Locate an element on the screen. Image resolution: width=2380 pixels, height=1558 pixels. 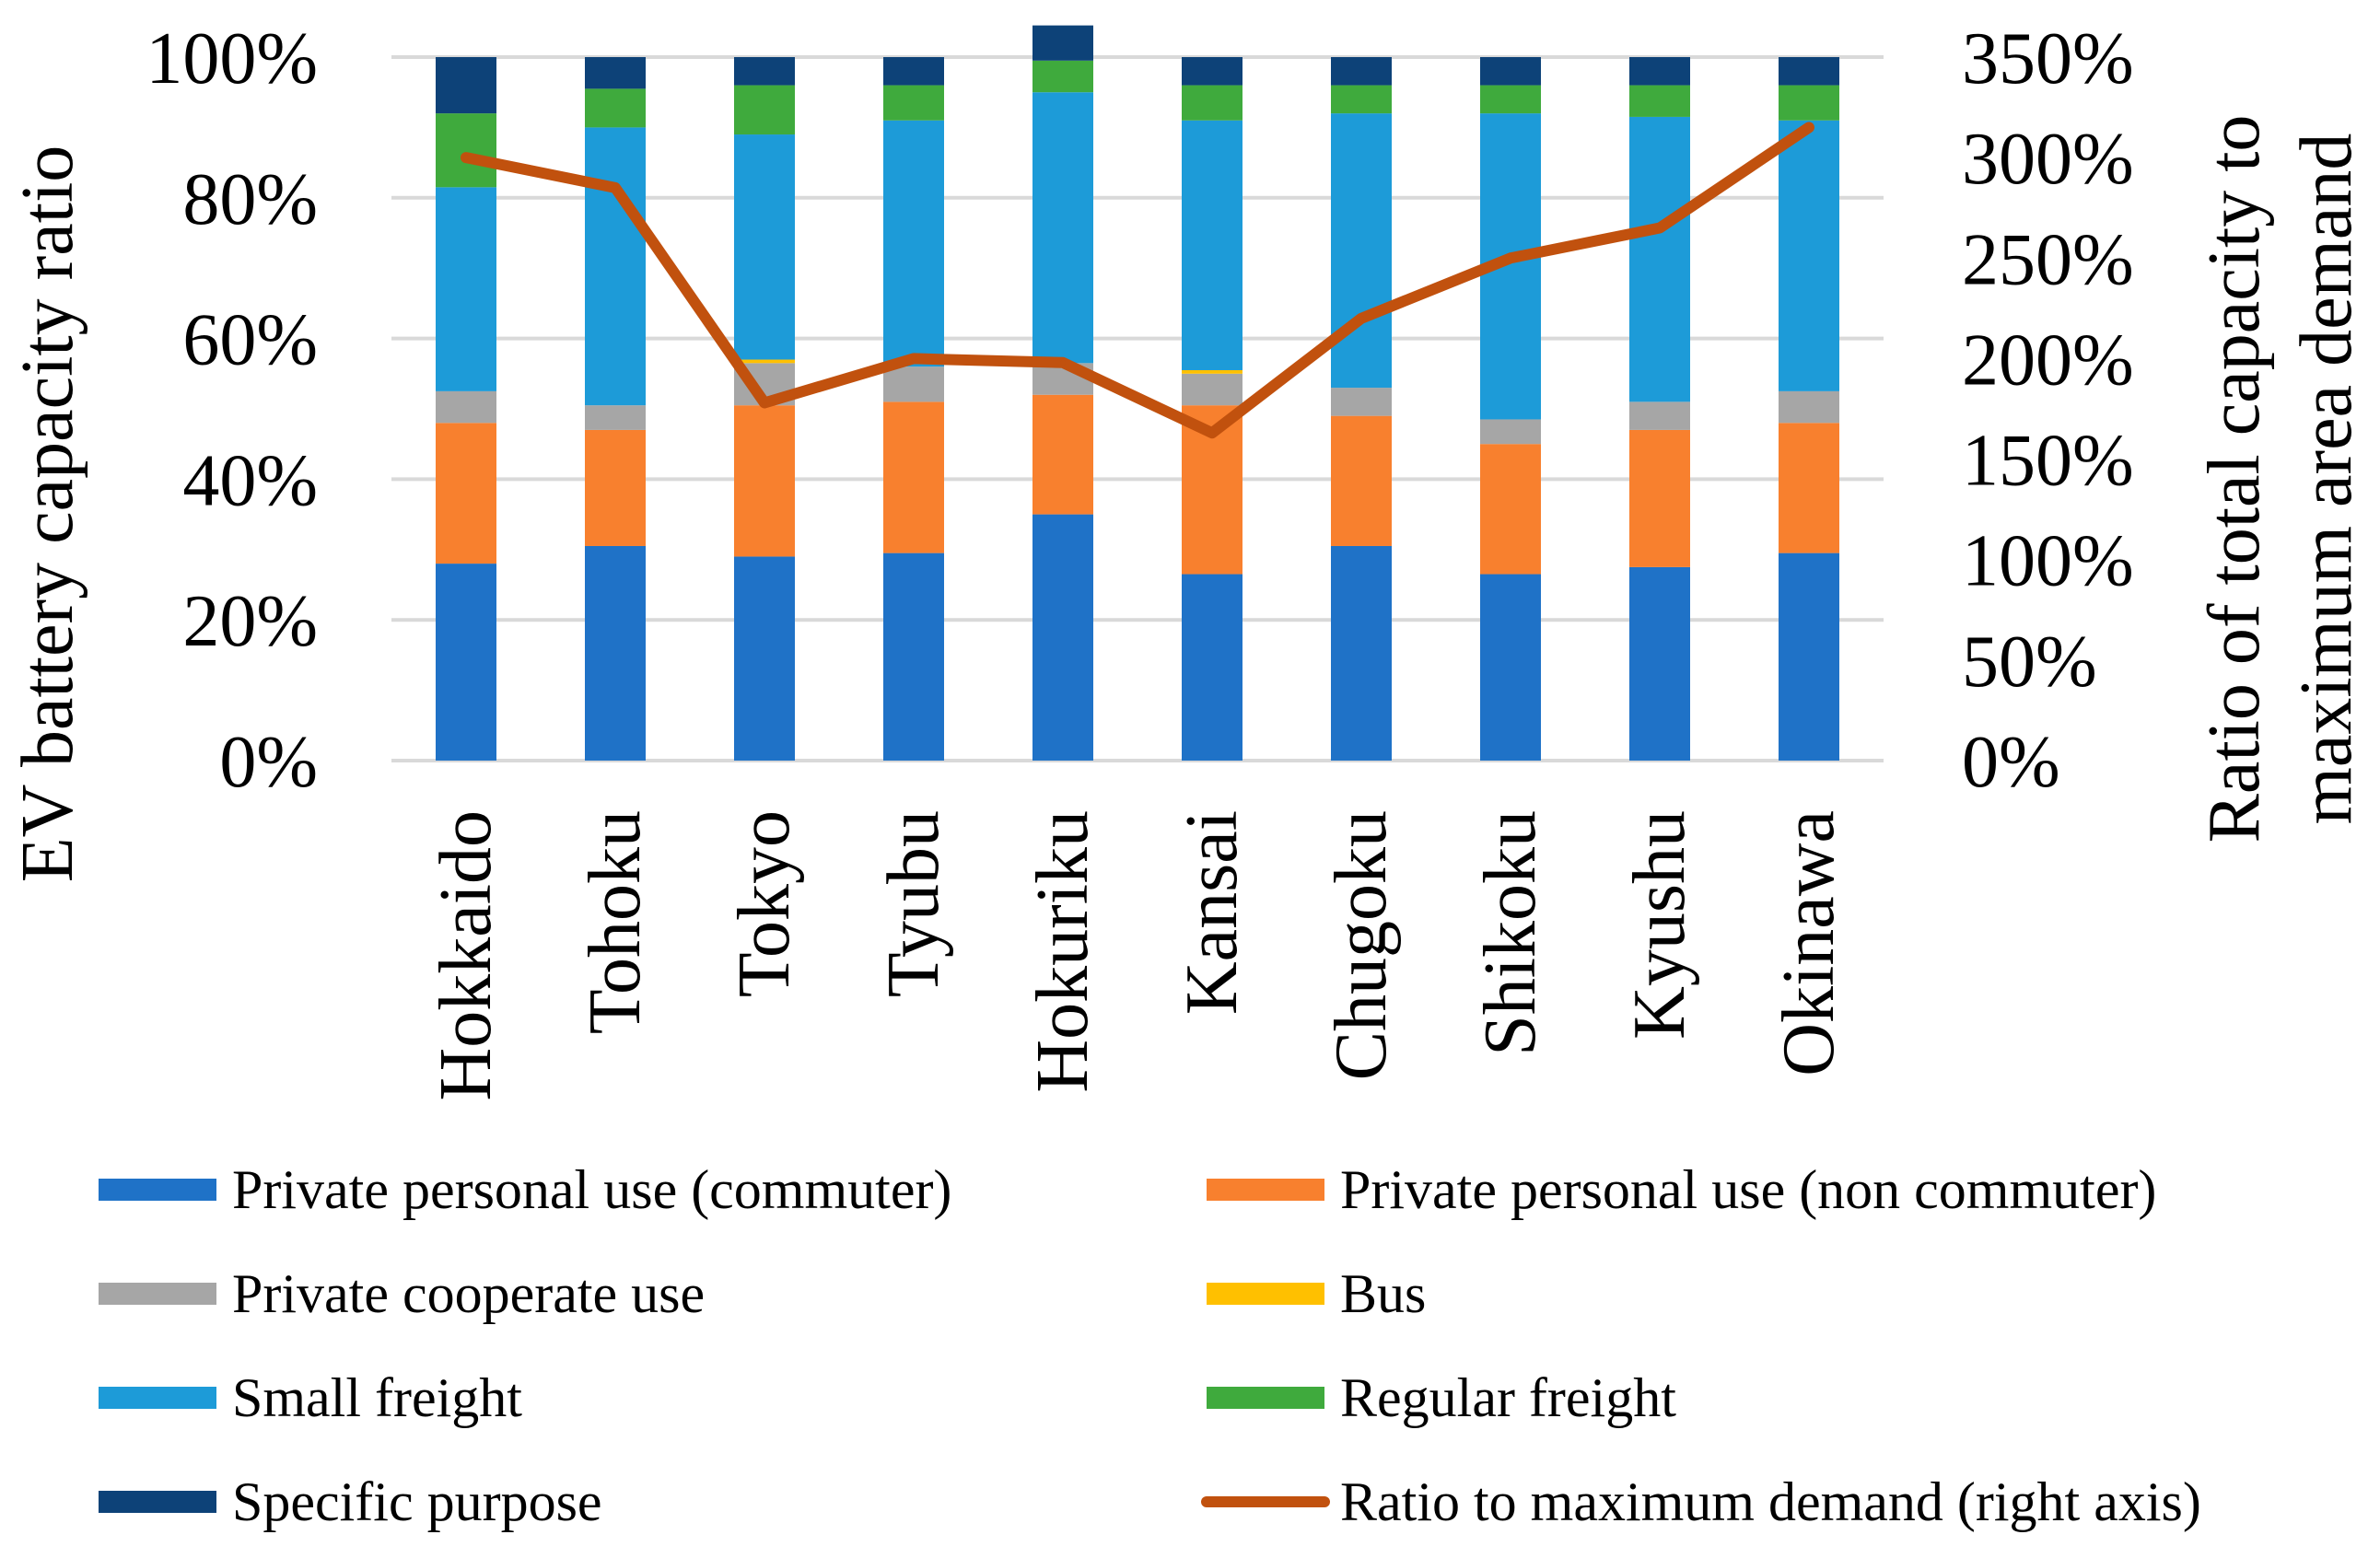
y2-tick-label: 150% is located at coordinates (2048, 461).